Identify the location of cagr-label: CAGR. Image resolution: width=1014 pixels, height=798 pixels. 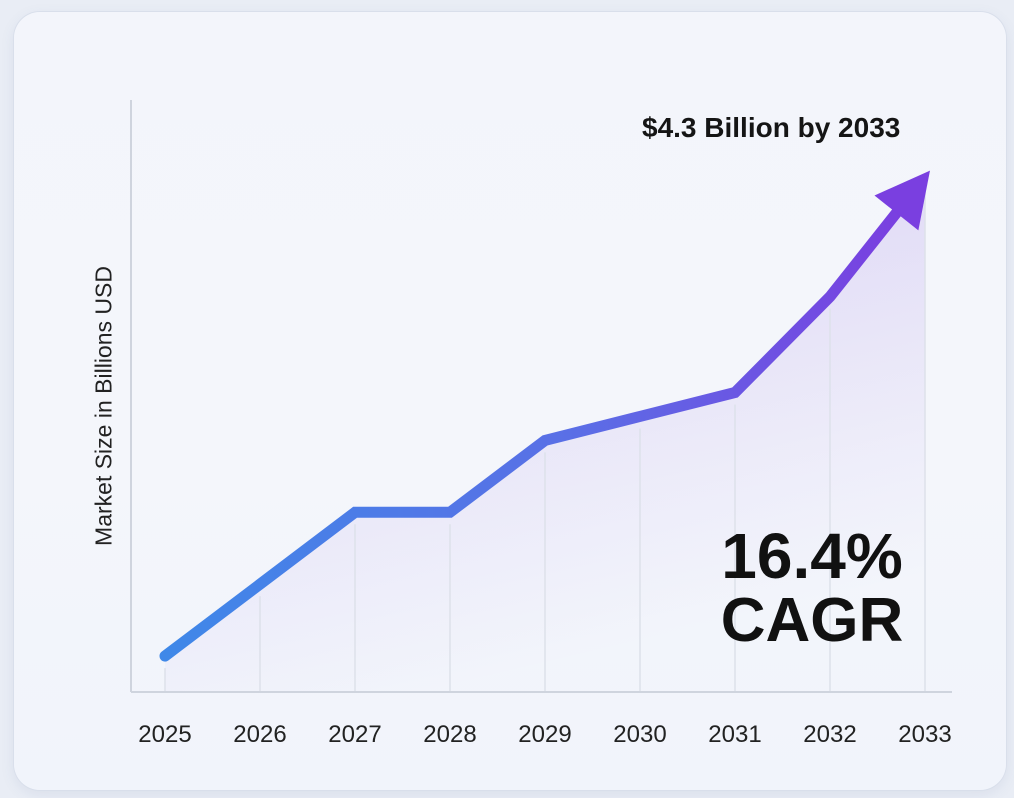
(812, 621).